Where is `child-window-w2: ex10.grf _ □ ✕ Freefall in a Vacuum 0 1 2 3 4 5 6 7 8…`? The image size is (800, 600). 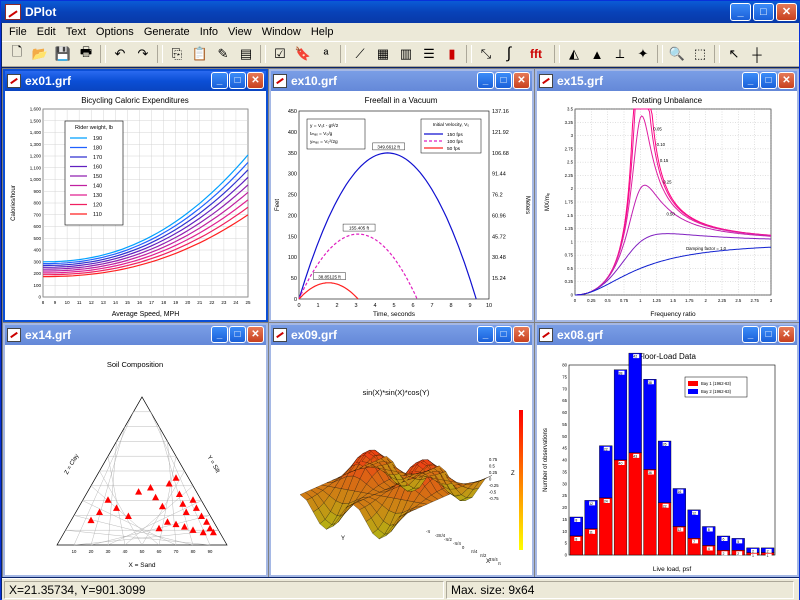
child-window-w2: ex10.grf _ □ ✕ Freefall in a Vacuum 0 1 2 3 4 5 6 7 8… is located at coordinates (401, 195).